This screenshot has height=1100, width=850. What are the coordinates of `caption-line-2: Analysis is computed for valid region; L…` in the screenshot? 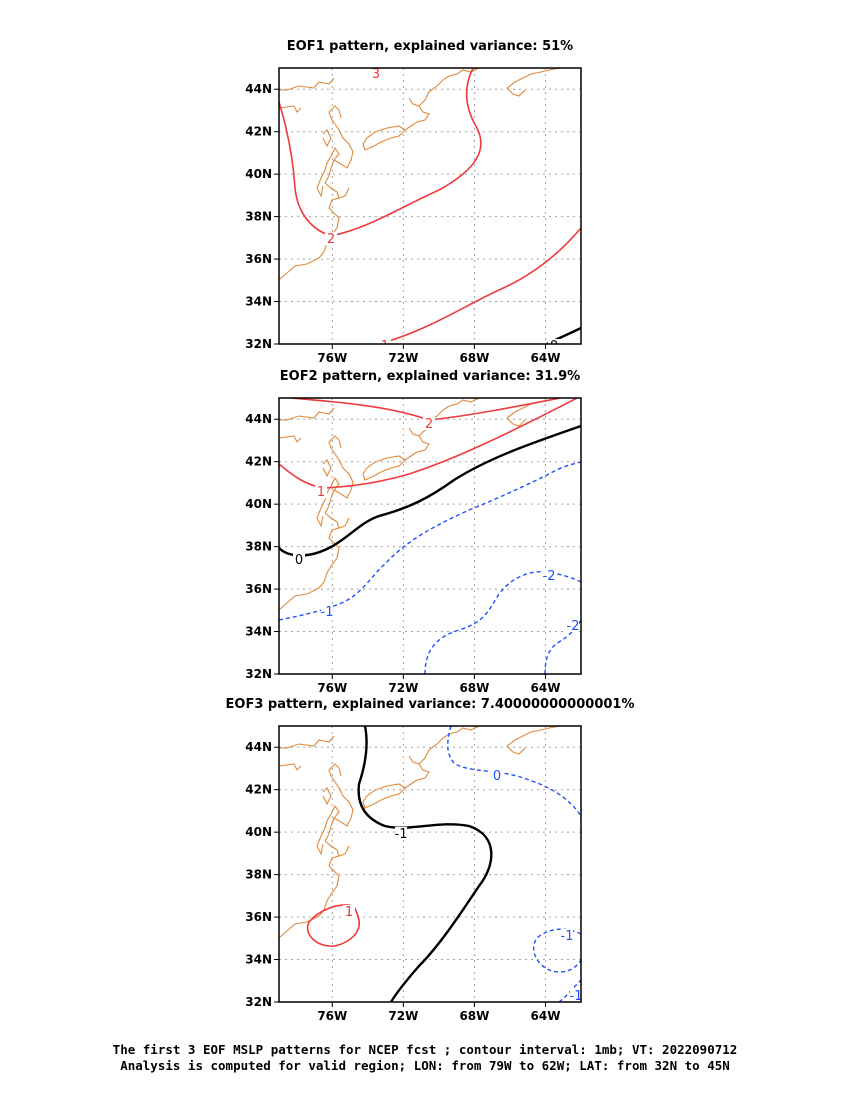 It's located at (425, 1065).